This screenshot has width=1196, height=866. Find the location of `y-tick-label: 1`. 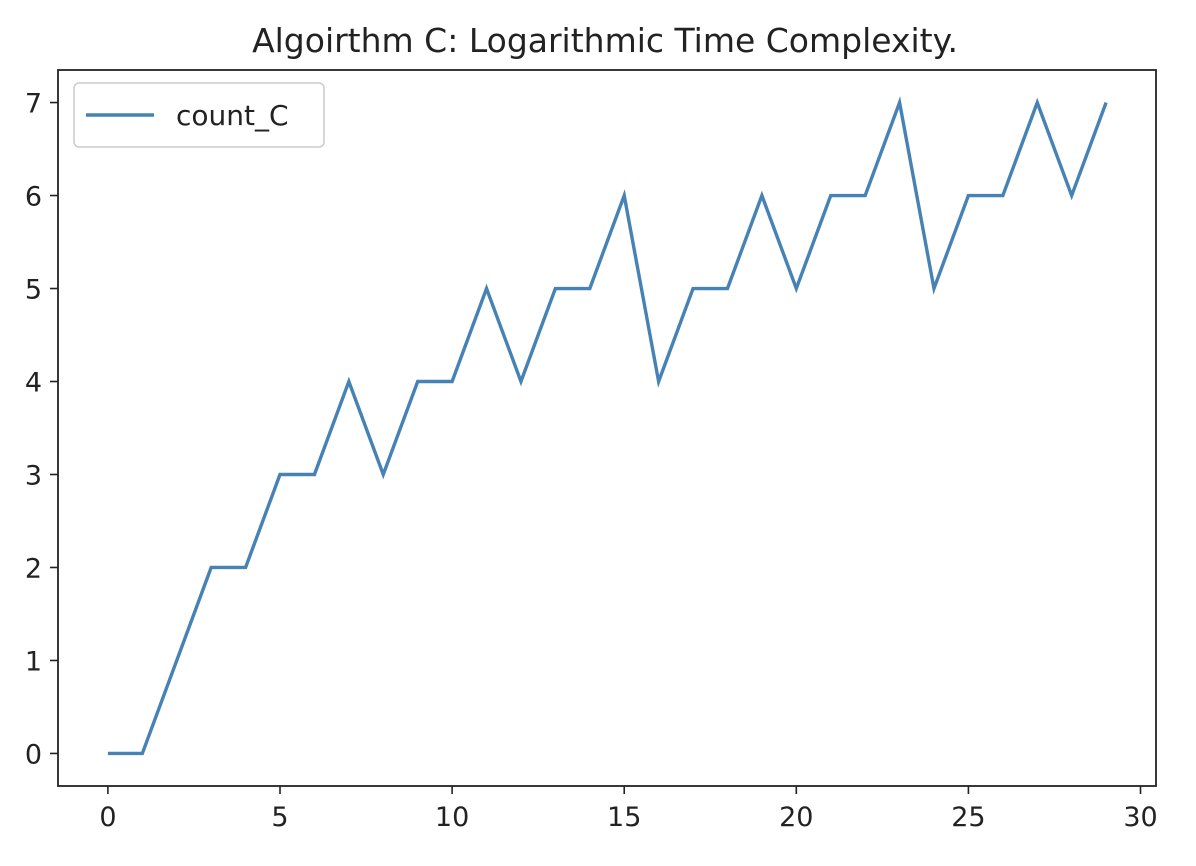

y-tick-label: 1 is located at coordinates (33, 661).